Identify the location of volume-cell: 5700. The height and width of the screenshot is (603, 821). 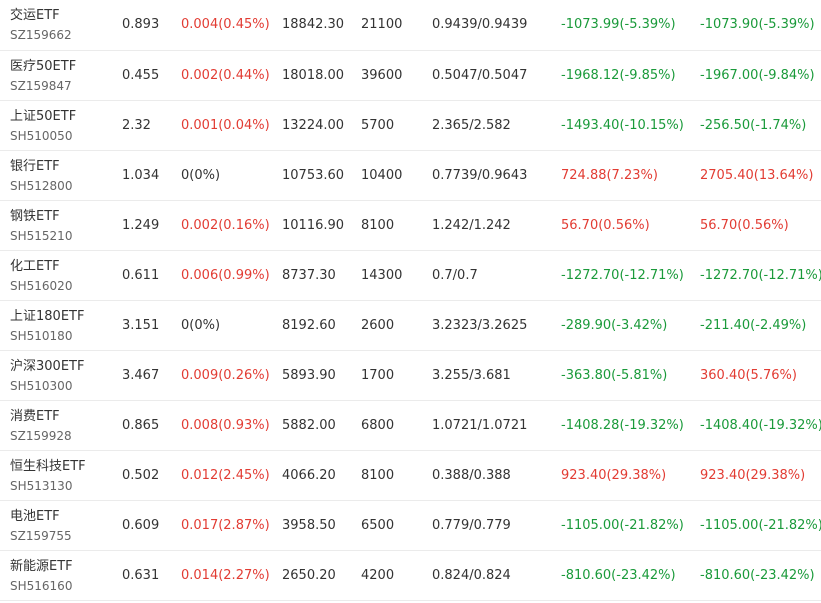
(378, 125).